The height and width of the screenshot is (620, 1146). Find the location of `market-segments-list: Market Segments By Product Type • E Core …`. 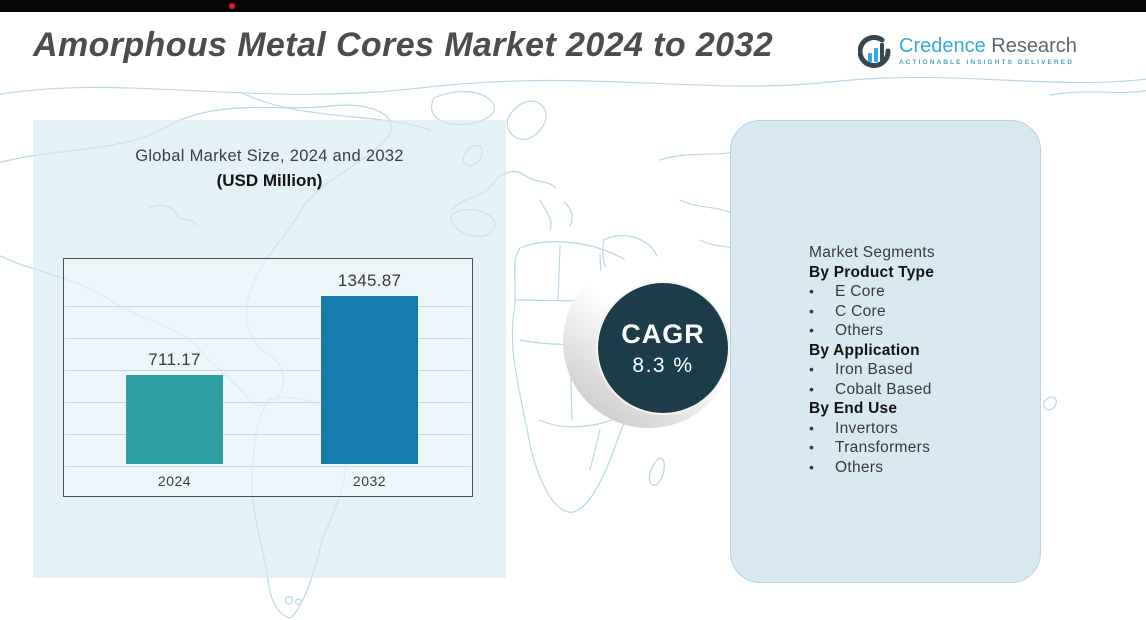

market-segments-list: Market Segments By Product Type • E Core … is located at coordinates (872, 360).